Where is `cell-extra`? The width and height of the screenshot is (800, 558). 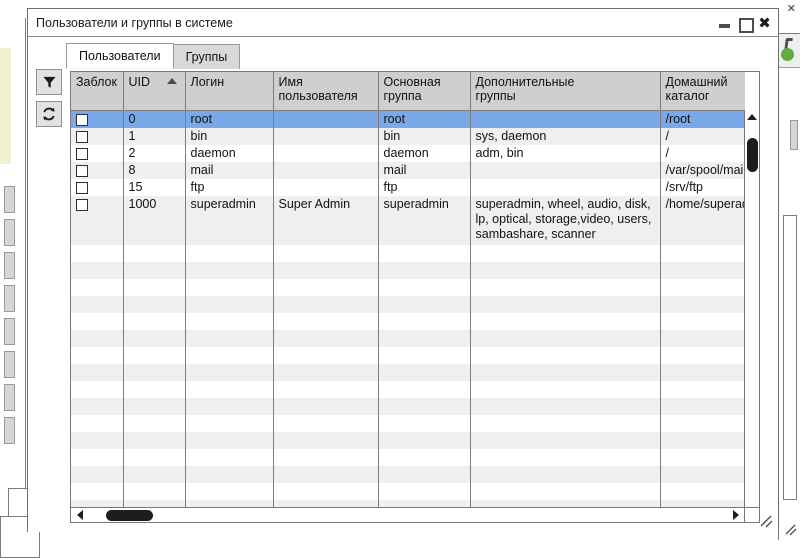 cell-extra is located at coordinates (565, 187).